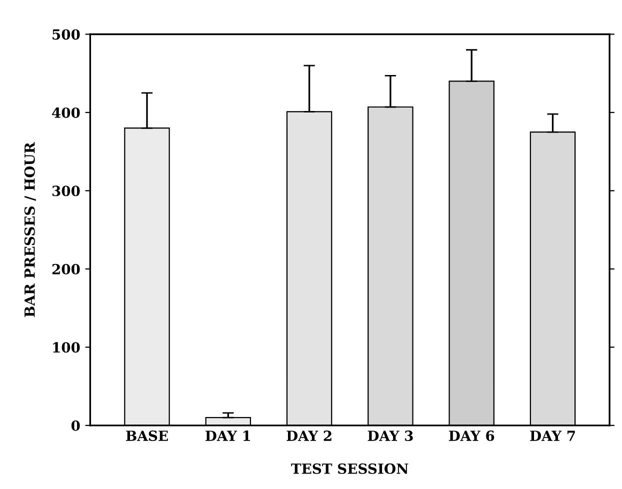 This screenshot has width=622, height=489. What do you see at coordinates (66, 112) in the screenshot?
I see `y-tick-label: 400` at bounding box center [66, 112].